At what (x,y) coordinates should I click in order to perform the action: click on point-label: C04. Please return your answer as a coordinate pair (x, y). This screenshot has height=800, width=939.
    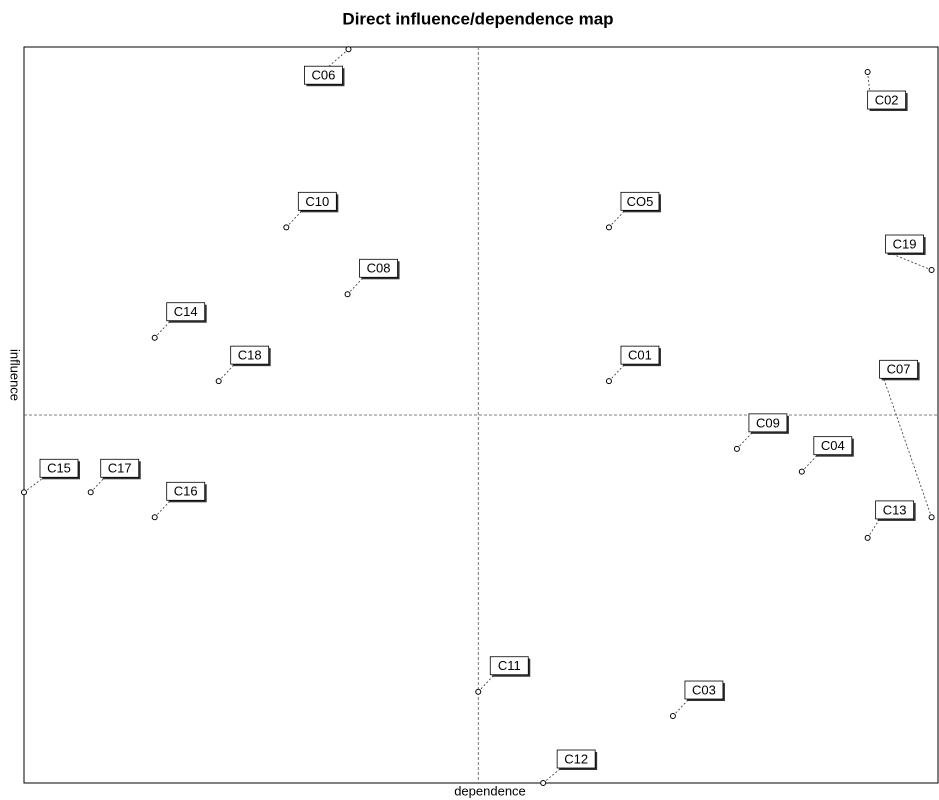
    Looking at the image, I should click on (833, 445).